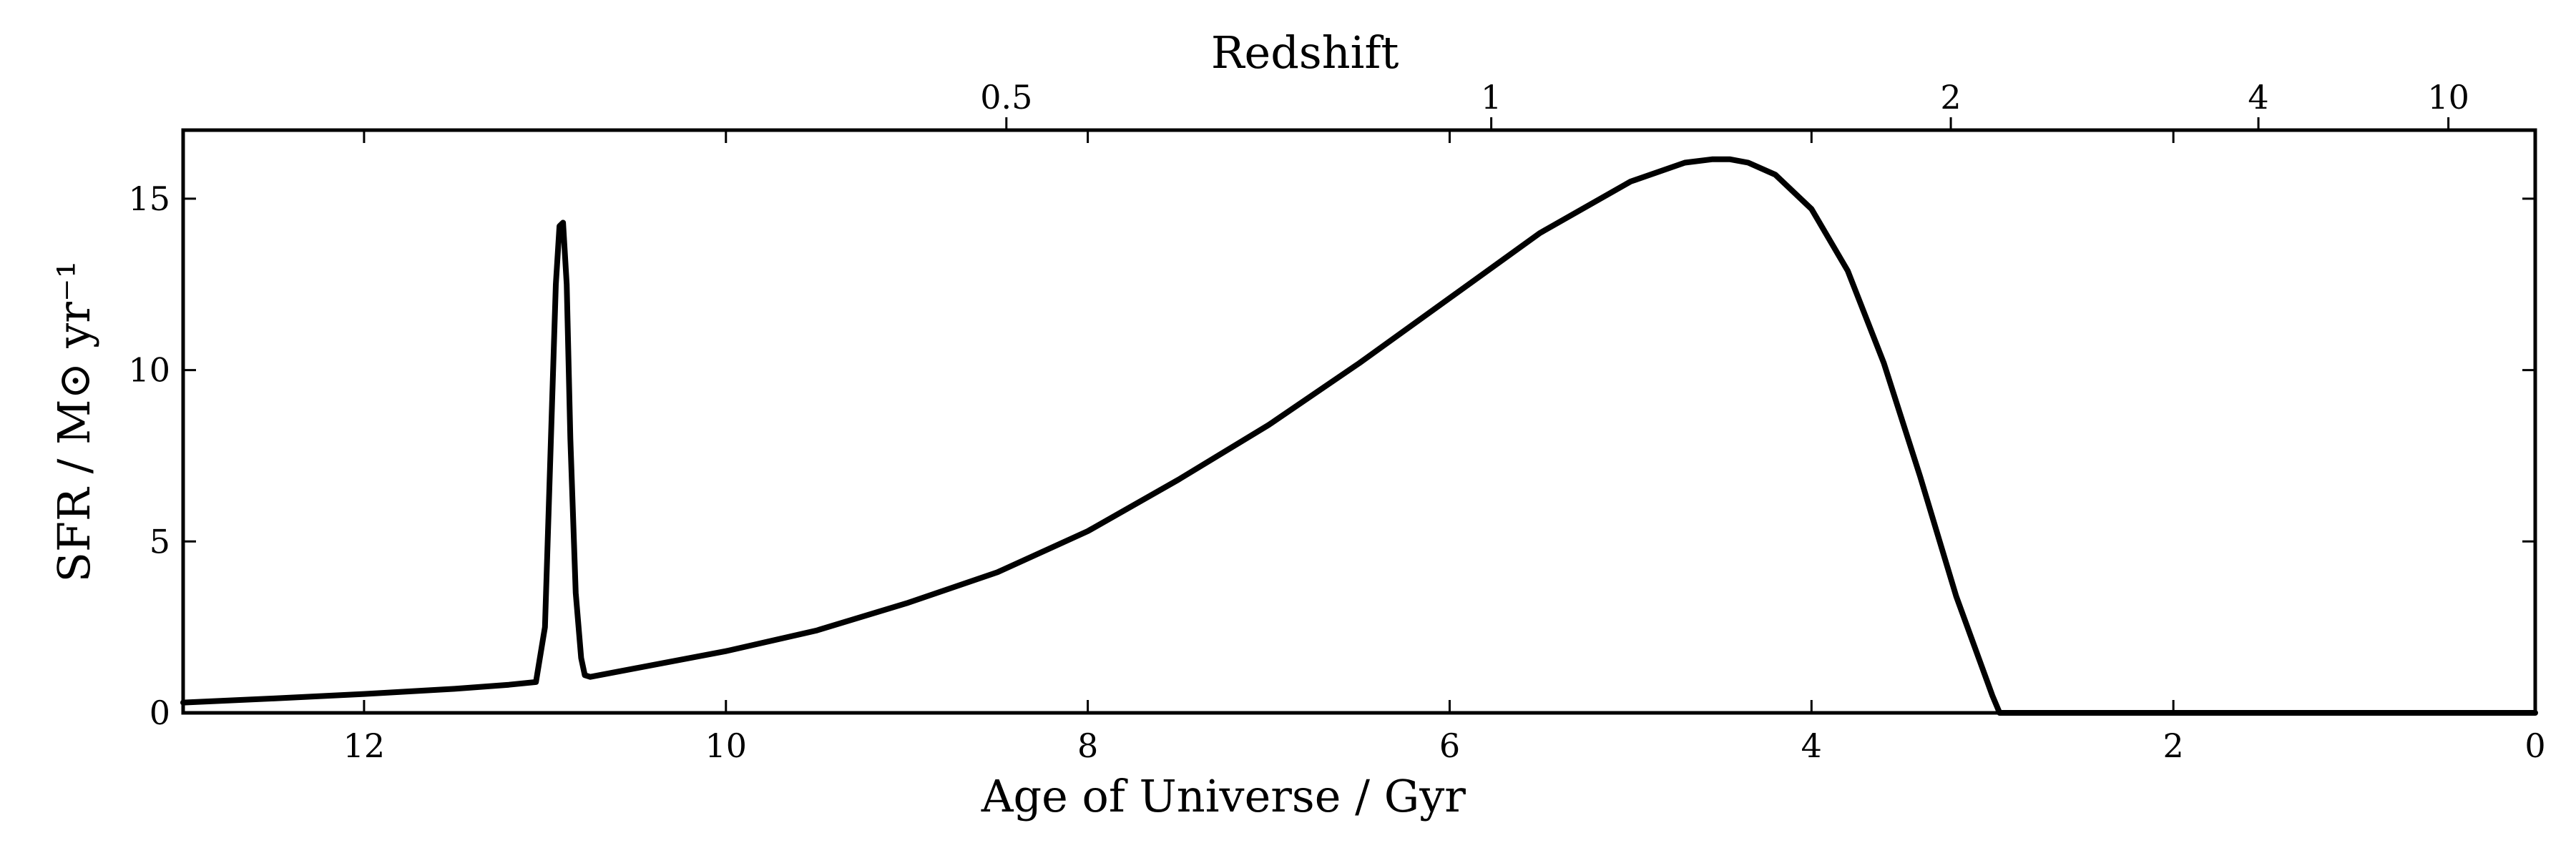  I want to click on top-tick-label: 10, so click(2448, 97).